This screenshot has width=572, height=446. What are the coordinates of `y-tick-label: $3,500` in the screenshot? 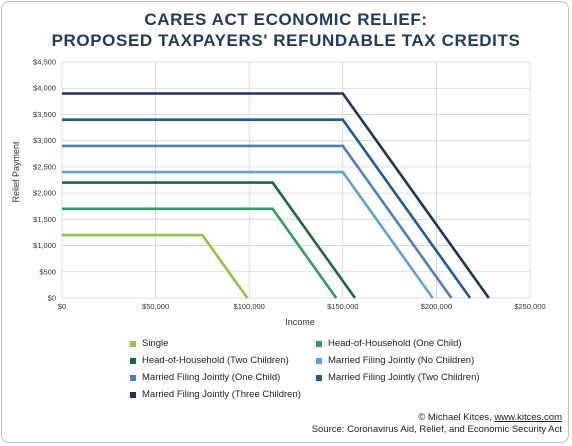 It's located at (44, 114).